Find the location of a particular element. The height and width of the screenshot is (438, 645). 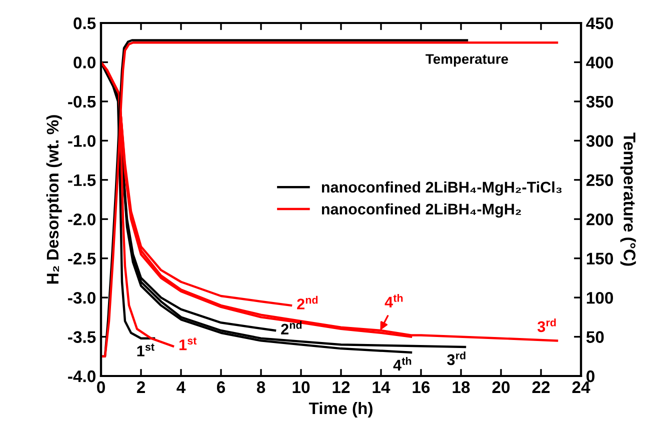

y2-tick-label: 400 is located at coordinates (599, 62).